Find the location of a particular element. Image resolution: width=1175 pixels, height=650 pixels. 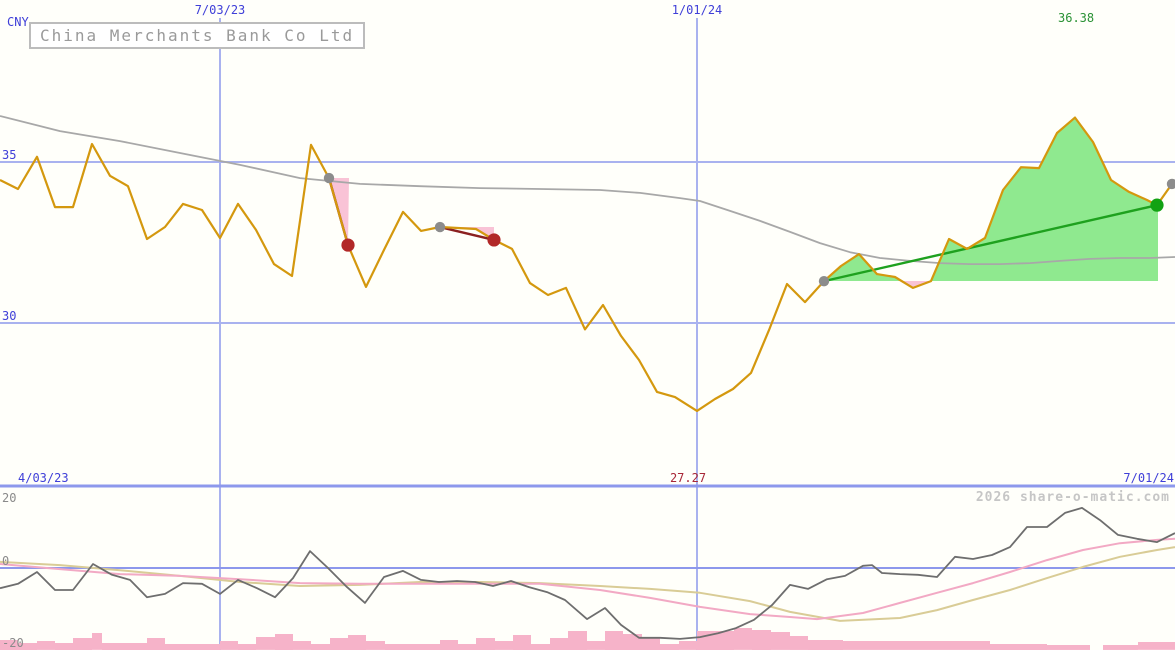

price-tick-label: 35 is located at coordinates (9, 155).